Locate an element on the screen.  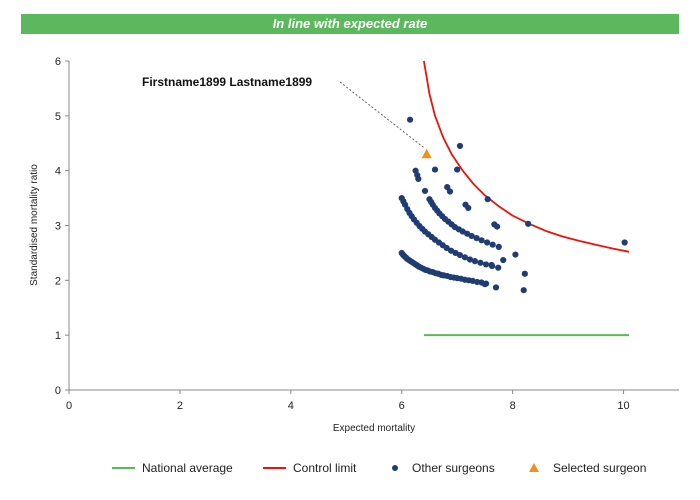
annotation-leader-line is located at coordinates (382, 115).